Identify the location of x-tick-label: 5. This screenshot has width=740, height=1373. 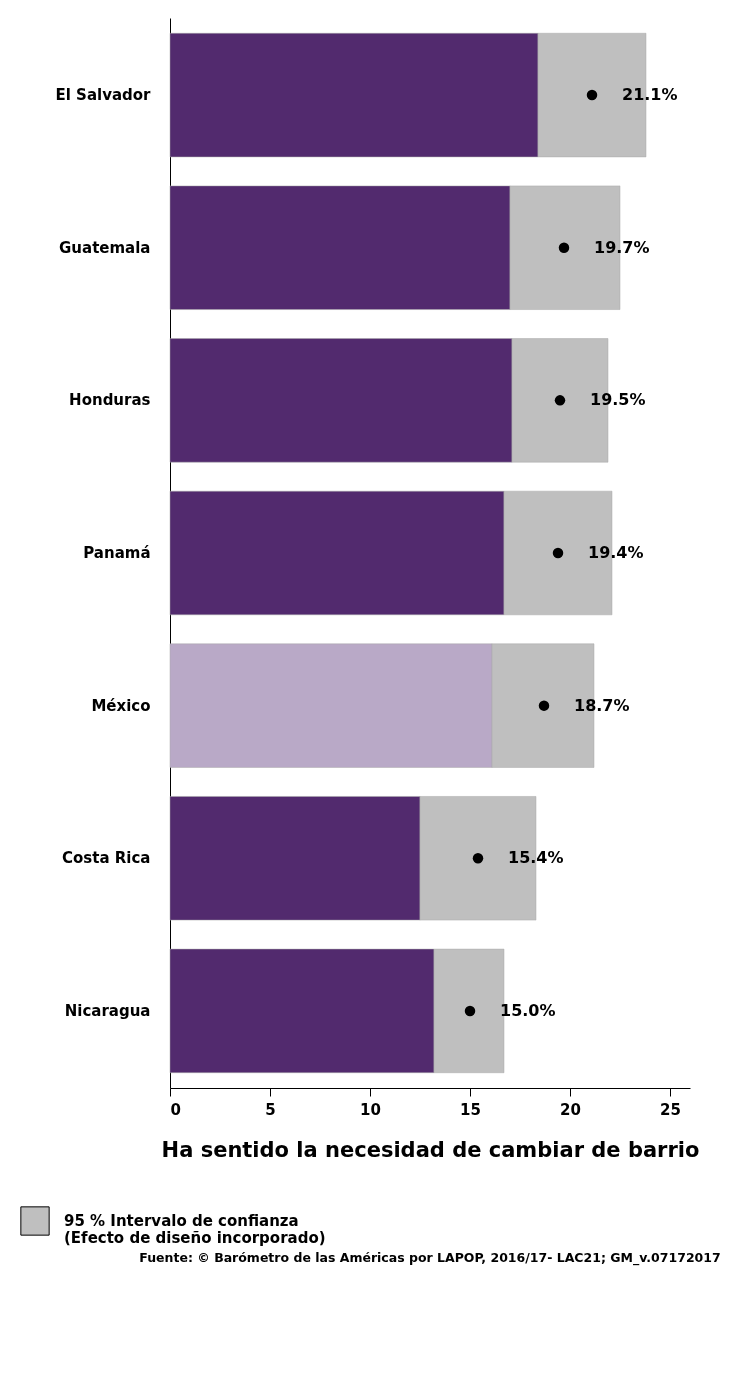
(270, 1109).